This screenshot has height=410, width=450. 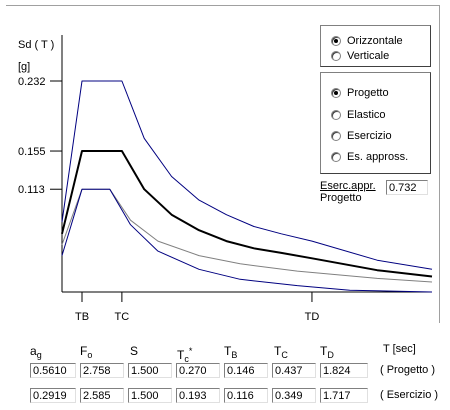 I want to click on progetto-ag-field, so click(x=53, y=370).